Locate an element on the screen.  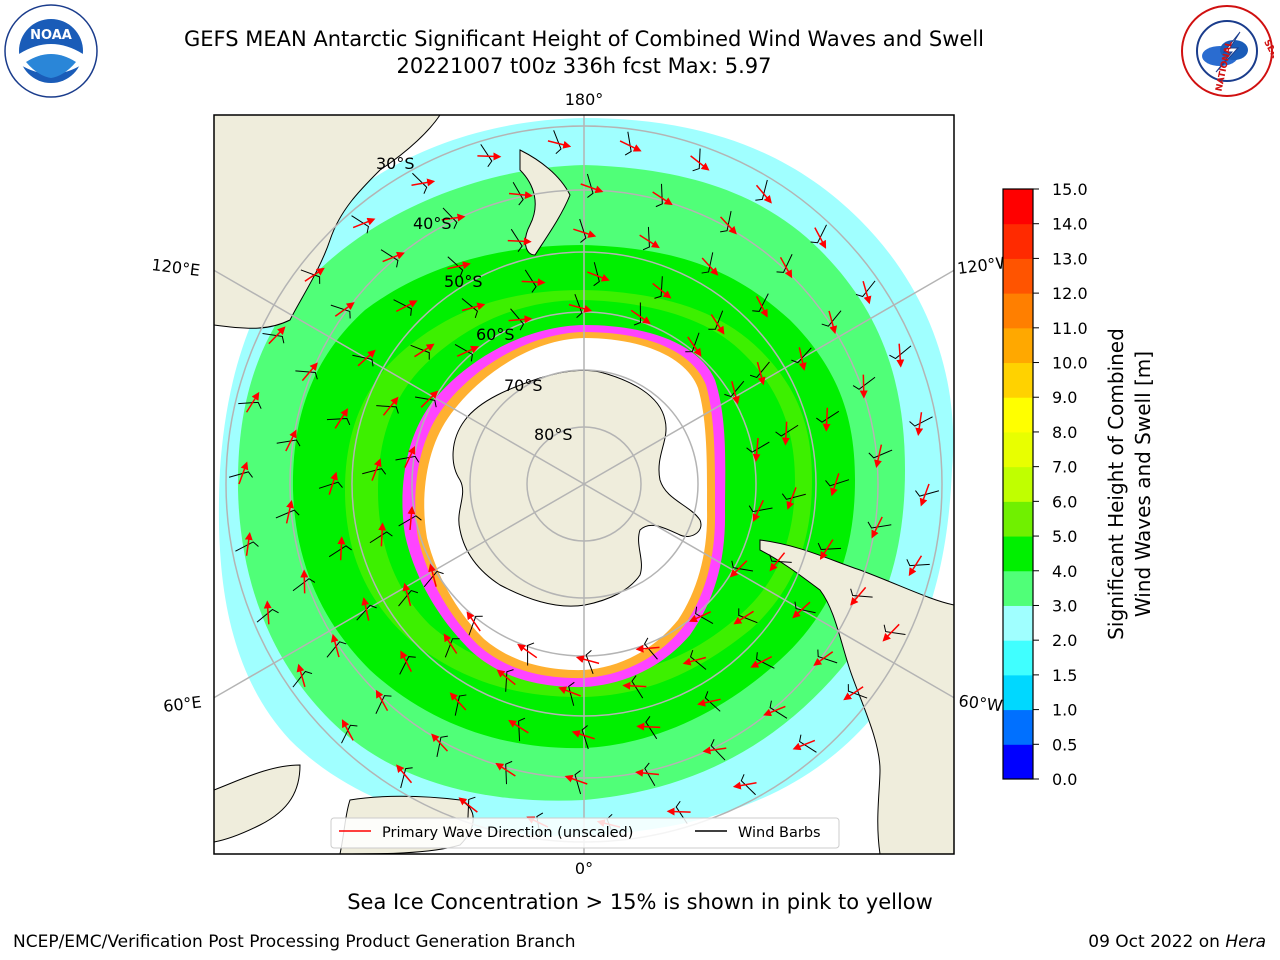
lat-label-80s: 80°S is located at coordinates (553, 434).